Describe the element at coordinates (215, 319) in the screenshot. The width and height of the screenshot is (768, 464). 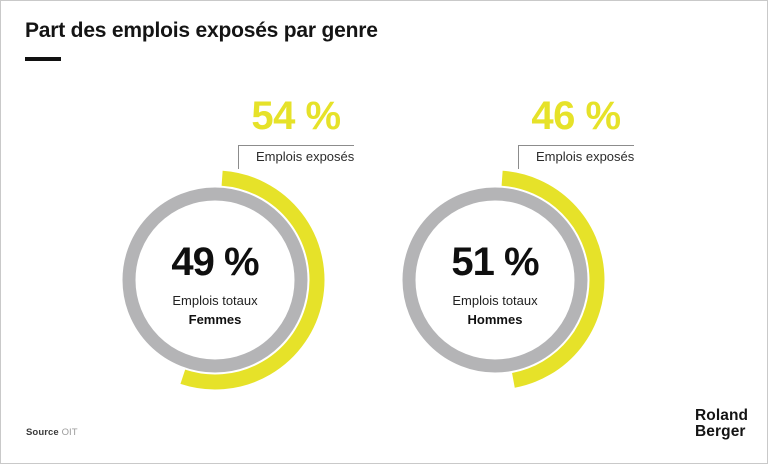
I see `group-label: Femmes` at that location.